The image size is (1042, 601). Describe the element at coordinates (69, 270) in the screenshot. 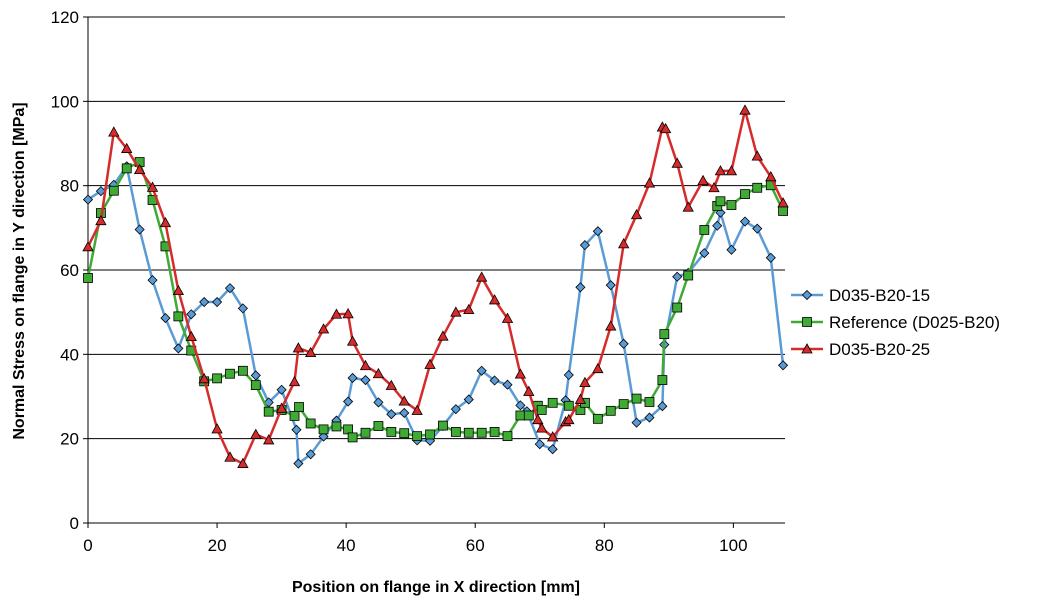

I see `y-axis-ticks: 0 20 40 60 80 100 120` at that location.